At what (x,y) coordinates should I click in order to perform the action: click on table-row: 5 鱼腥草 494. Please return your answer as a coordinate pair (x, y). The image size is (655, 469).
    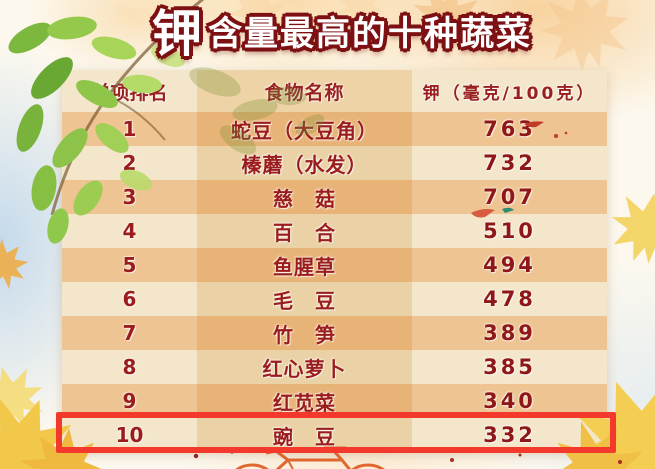
    Looking at the image, I should click on (334, 265).